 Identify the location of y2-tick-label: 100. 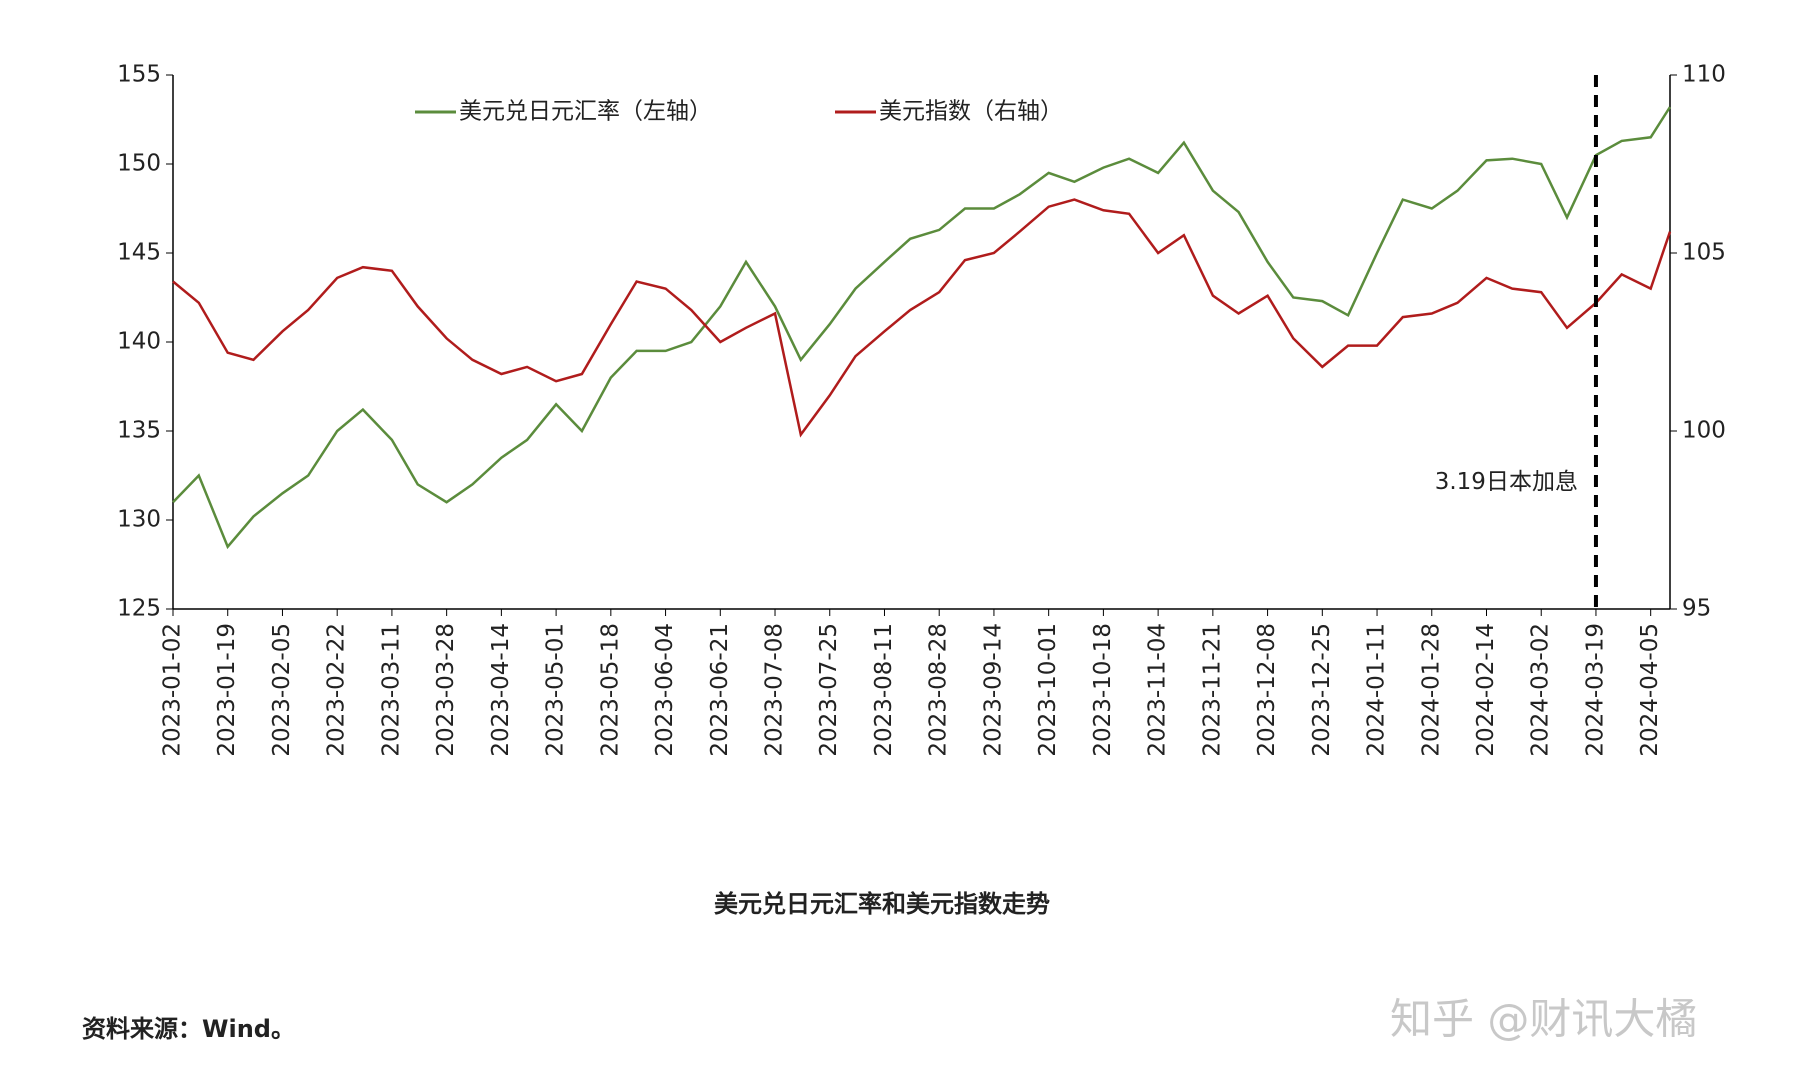
(1704, 431).